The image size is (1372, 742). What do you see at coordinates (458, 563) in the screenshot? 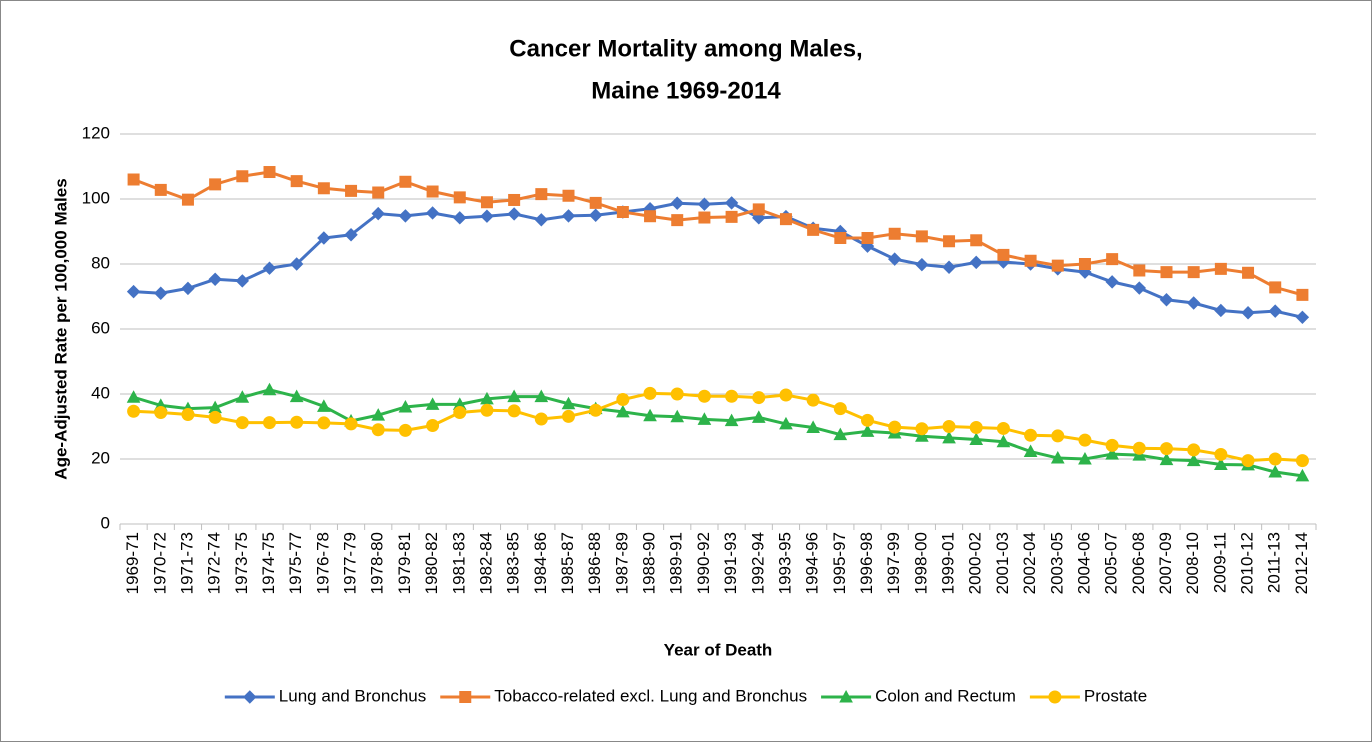
I see `x-tick-label: 1981-83` at bounding box center [458, 563].